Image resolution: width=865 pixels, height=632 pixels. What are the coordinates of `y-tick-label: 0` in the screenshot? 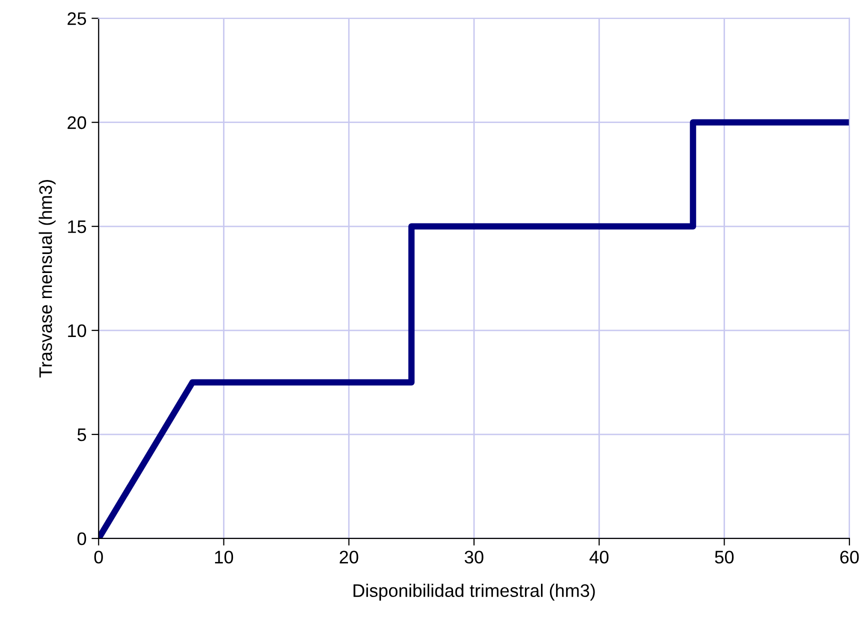 It's located at (81, 539).